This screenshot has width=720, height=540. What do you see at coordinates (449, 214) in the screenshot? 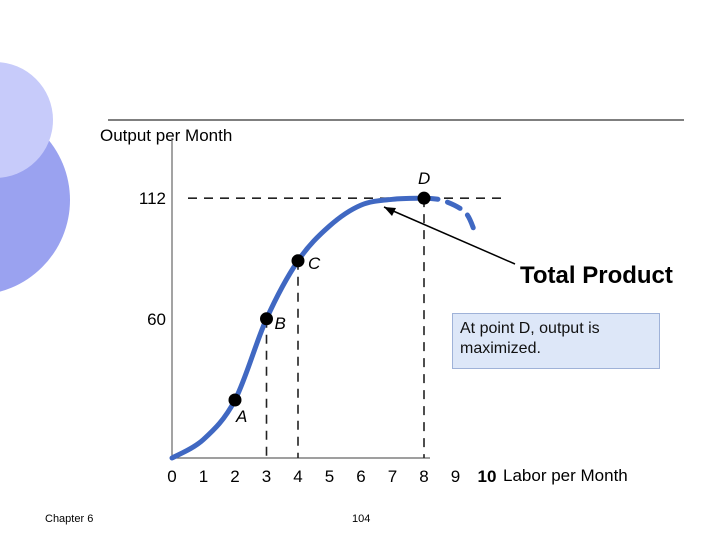
I see `curve-dashed-extension` at bounding box center [449, 214].